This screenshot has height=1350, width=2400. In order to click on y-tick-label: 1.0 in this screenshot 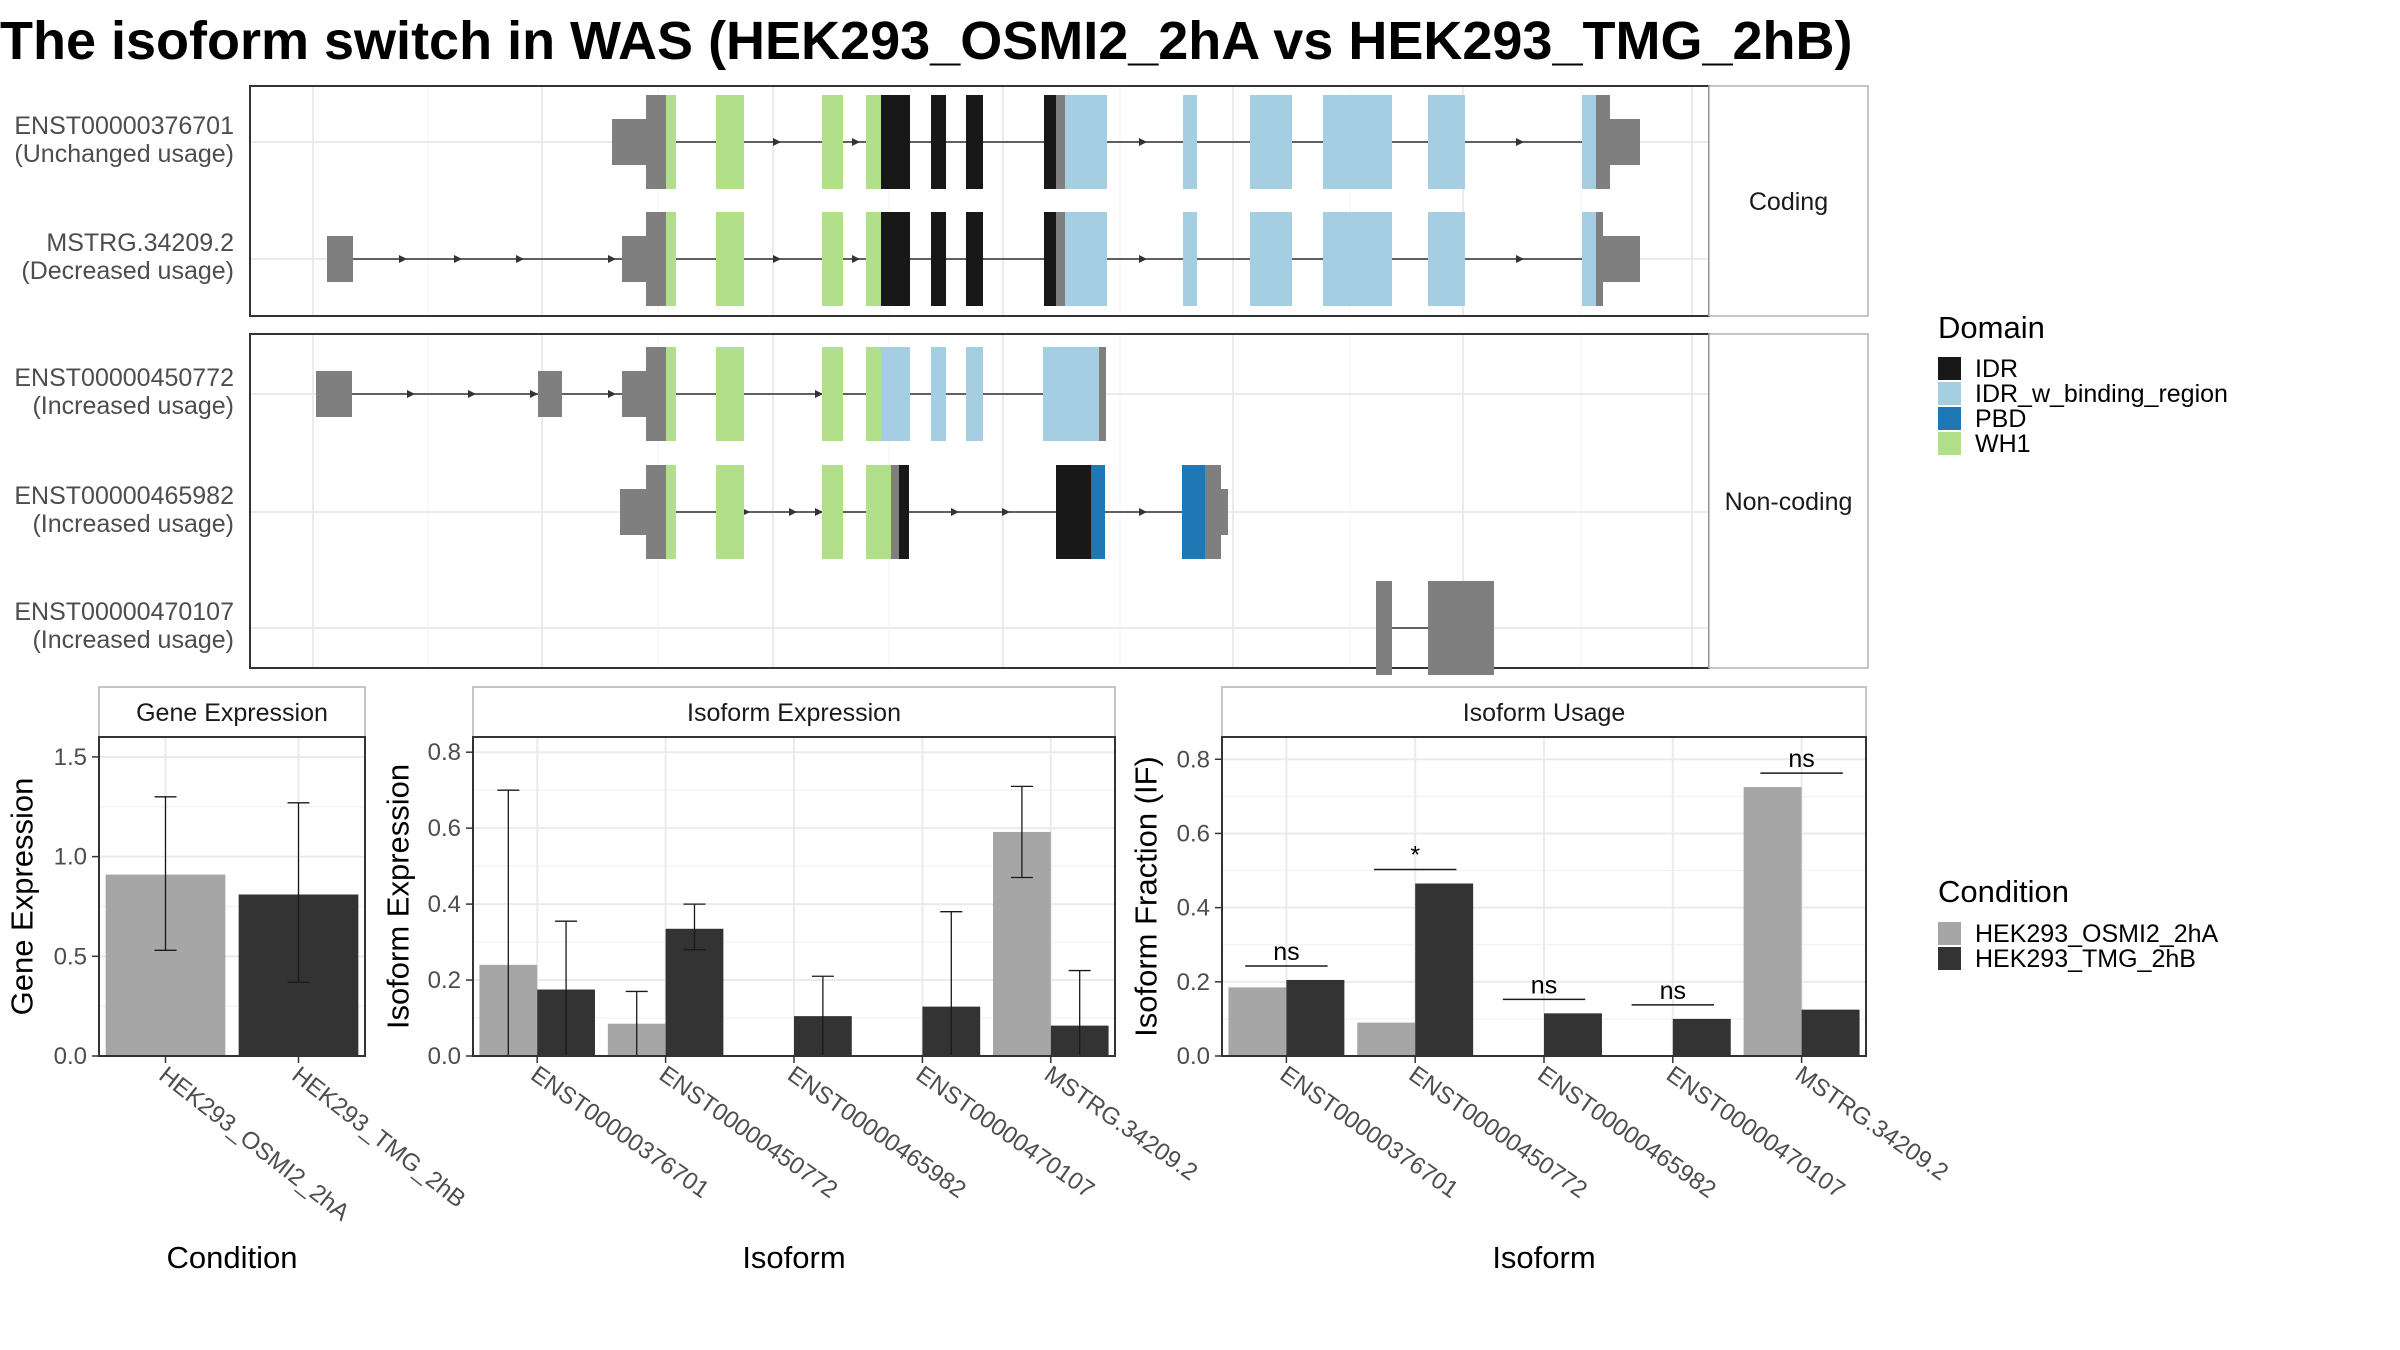, I will do `click(70, 857)`.